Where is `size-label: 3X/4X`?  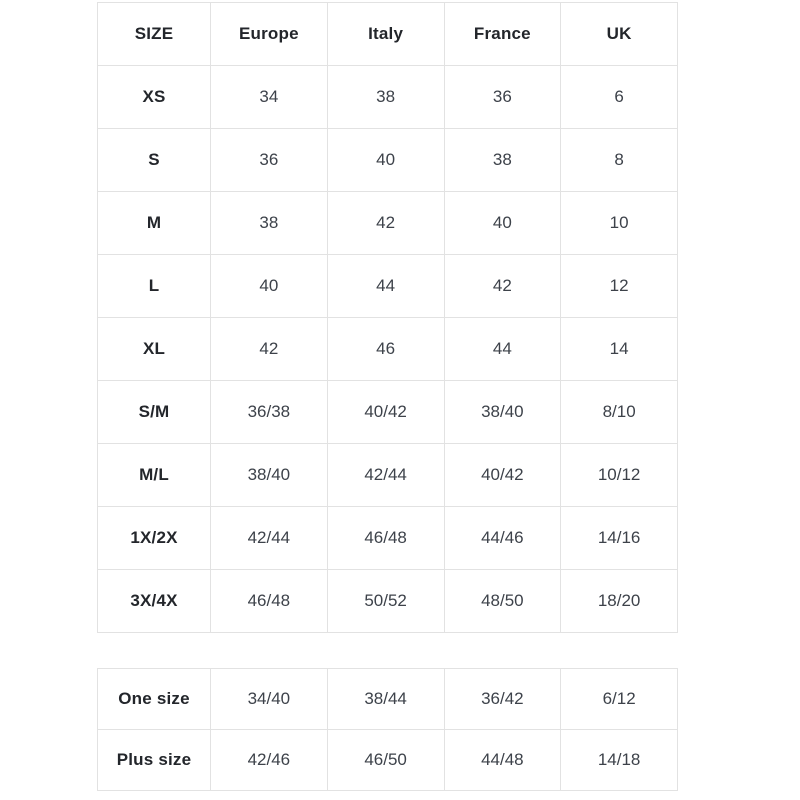
size-label: 3X/4X is located at coordinates (154, 601).